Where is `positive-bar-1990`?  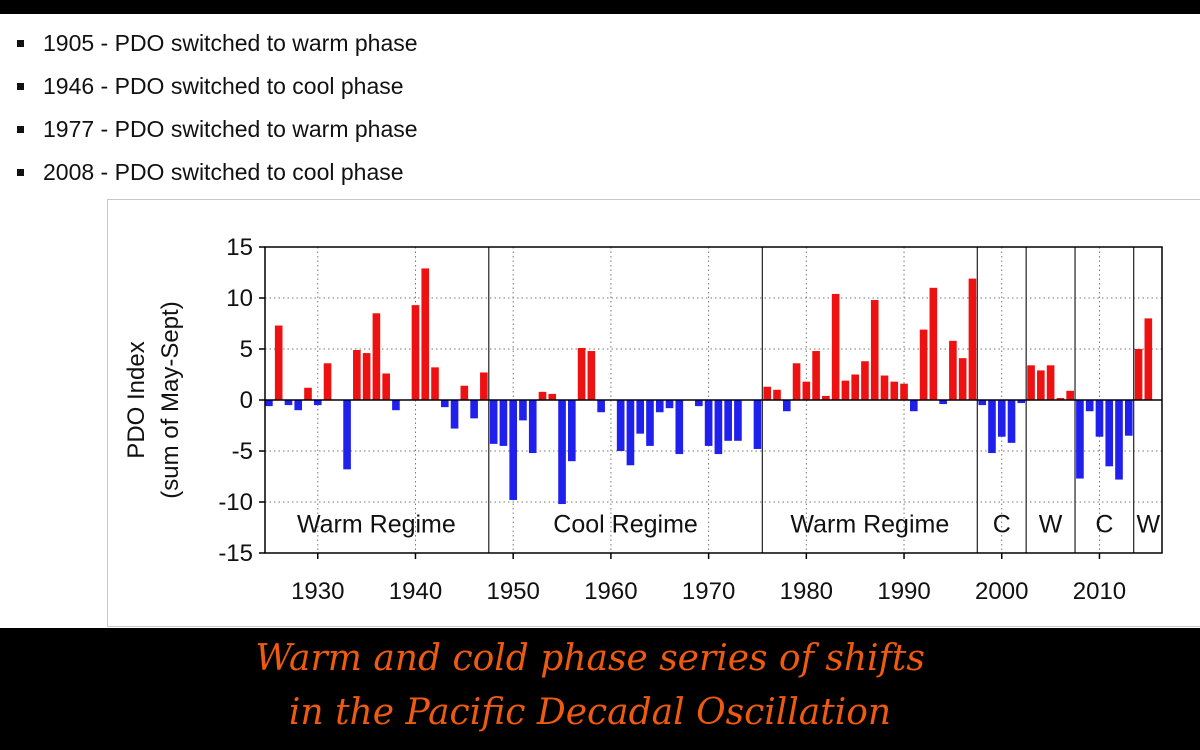
positive-bar-1990 is located at coordinates (904, 391).